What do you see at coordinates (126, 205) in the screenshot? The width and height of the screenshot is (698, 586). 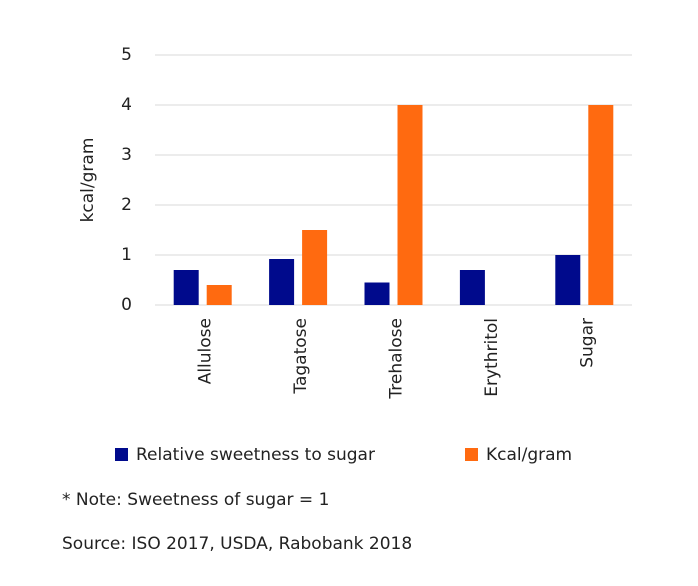 I see `y-tick-label: 2` at bounding box center [126, 205].